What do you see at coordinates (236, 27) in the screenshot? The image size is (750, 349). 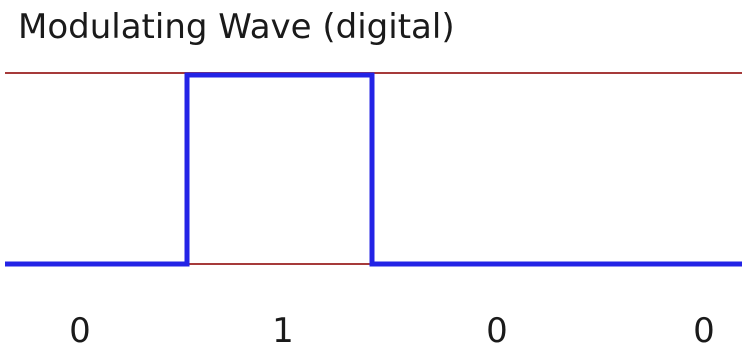 I see `diagram-title: Modulating Wave (digital)` at bounding box center [236, 27].